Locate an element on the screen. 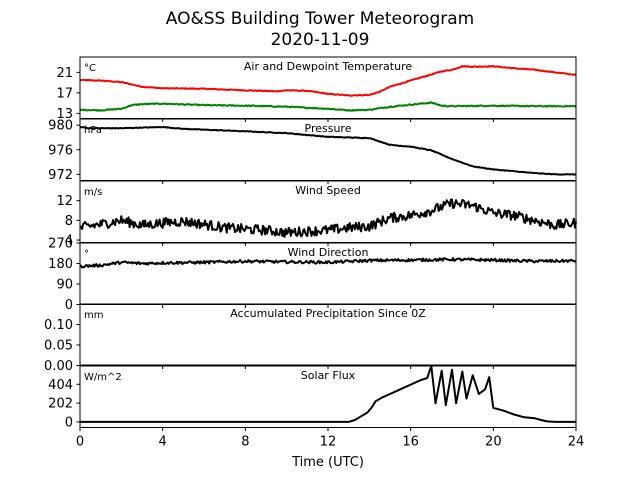  y-tick-label: 404 is located at coordinates (60, 385).